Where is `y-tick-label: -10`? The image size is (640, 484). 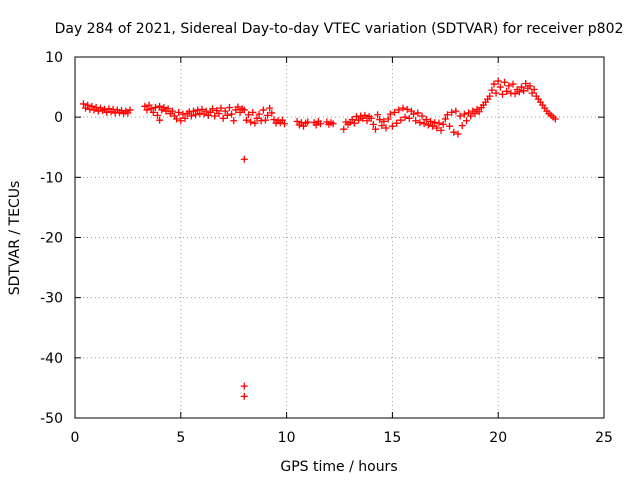
y-tick-label: -10 is located at coordinates (51, 178).